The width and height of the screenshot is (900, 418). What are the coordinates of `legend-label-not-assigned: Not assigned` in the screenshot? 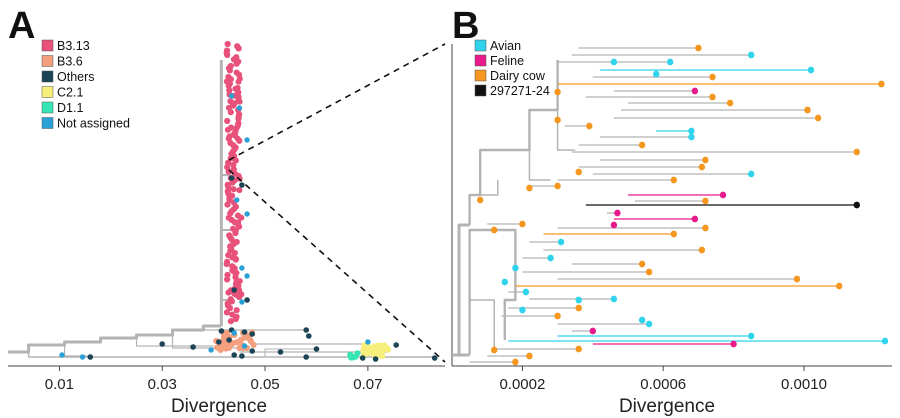 It's located at (93, 124).